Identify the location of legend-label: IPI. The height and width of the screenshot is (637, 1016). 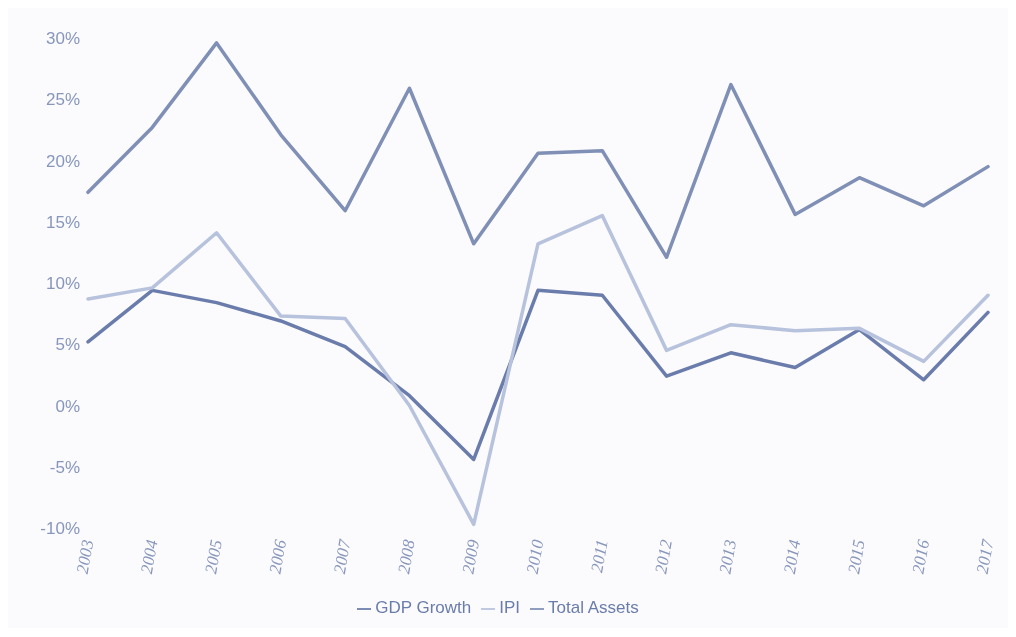
(510, 607).